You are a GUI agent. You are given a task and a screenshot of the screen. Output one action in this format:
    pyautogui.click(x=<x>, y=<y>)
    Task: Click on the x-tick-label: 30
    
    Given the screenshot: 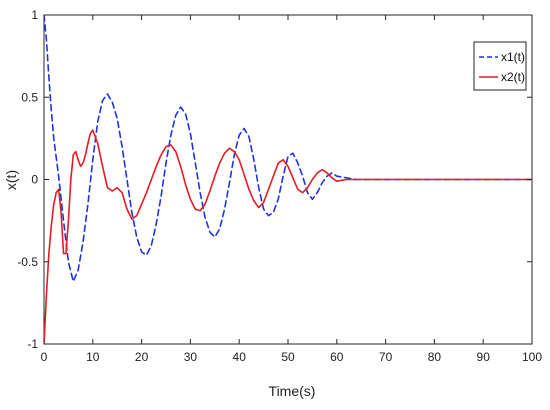 What is the action you would take?
    pyautogui.click(x=191, y=357)
    